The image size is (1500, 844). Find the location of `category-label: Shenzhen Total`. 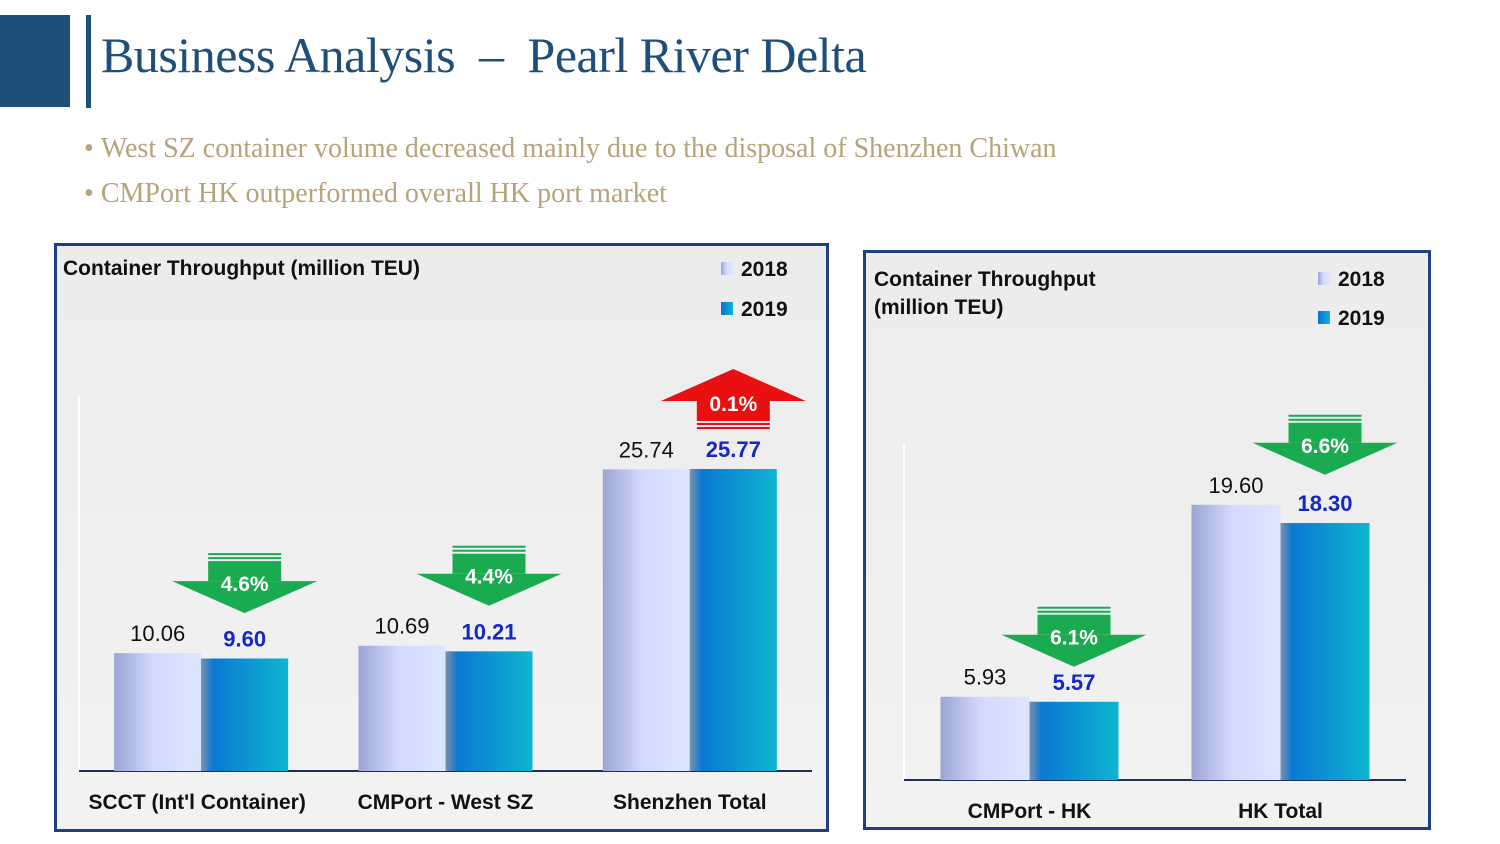

category-label: Shenzhen Total is located at coordinates (690, 802).